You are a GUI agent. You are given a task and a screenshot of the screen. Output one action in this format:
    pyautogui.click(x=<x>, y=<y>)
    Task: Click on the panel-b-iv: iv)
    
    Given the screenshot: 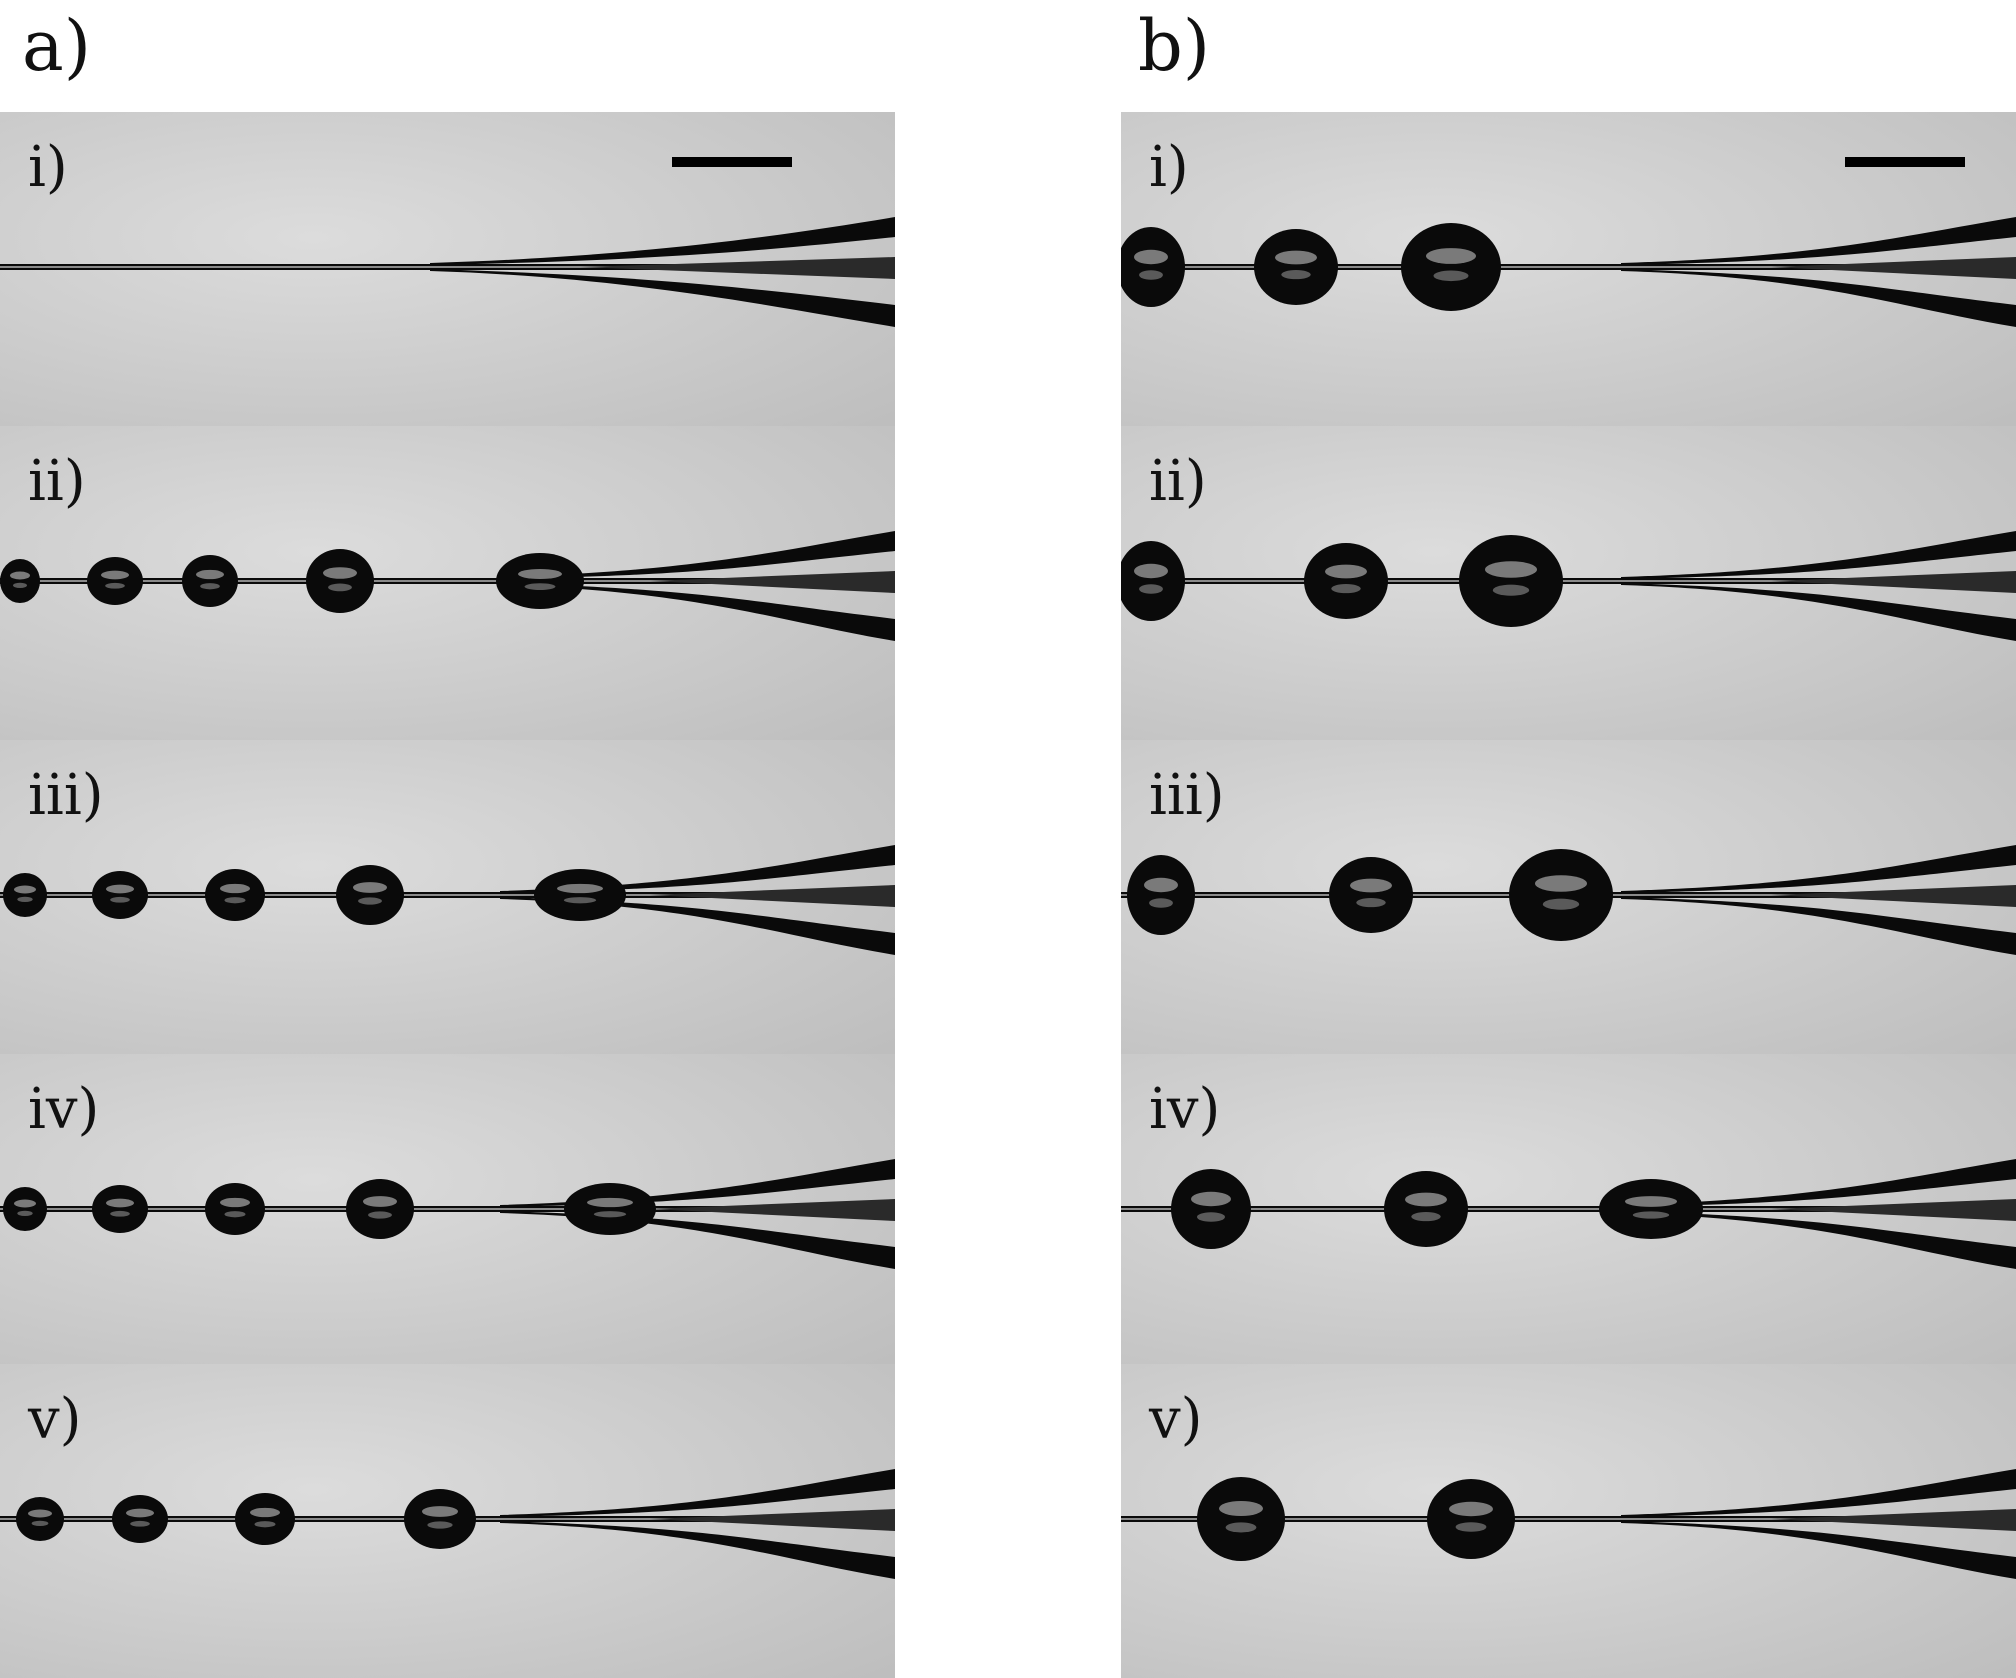 What is the action you would take?
    pyautogui.click(x=1568, y=1211)
    